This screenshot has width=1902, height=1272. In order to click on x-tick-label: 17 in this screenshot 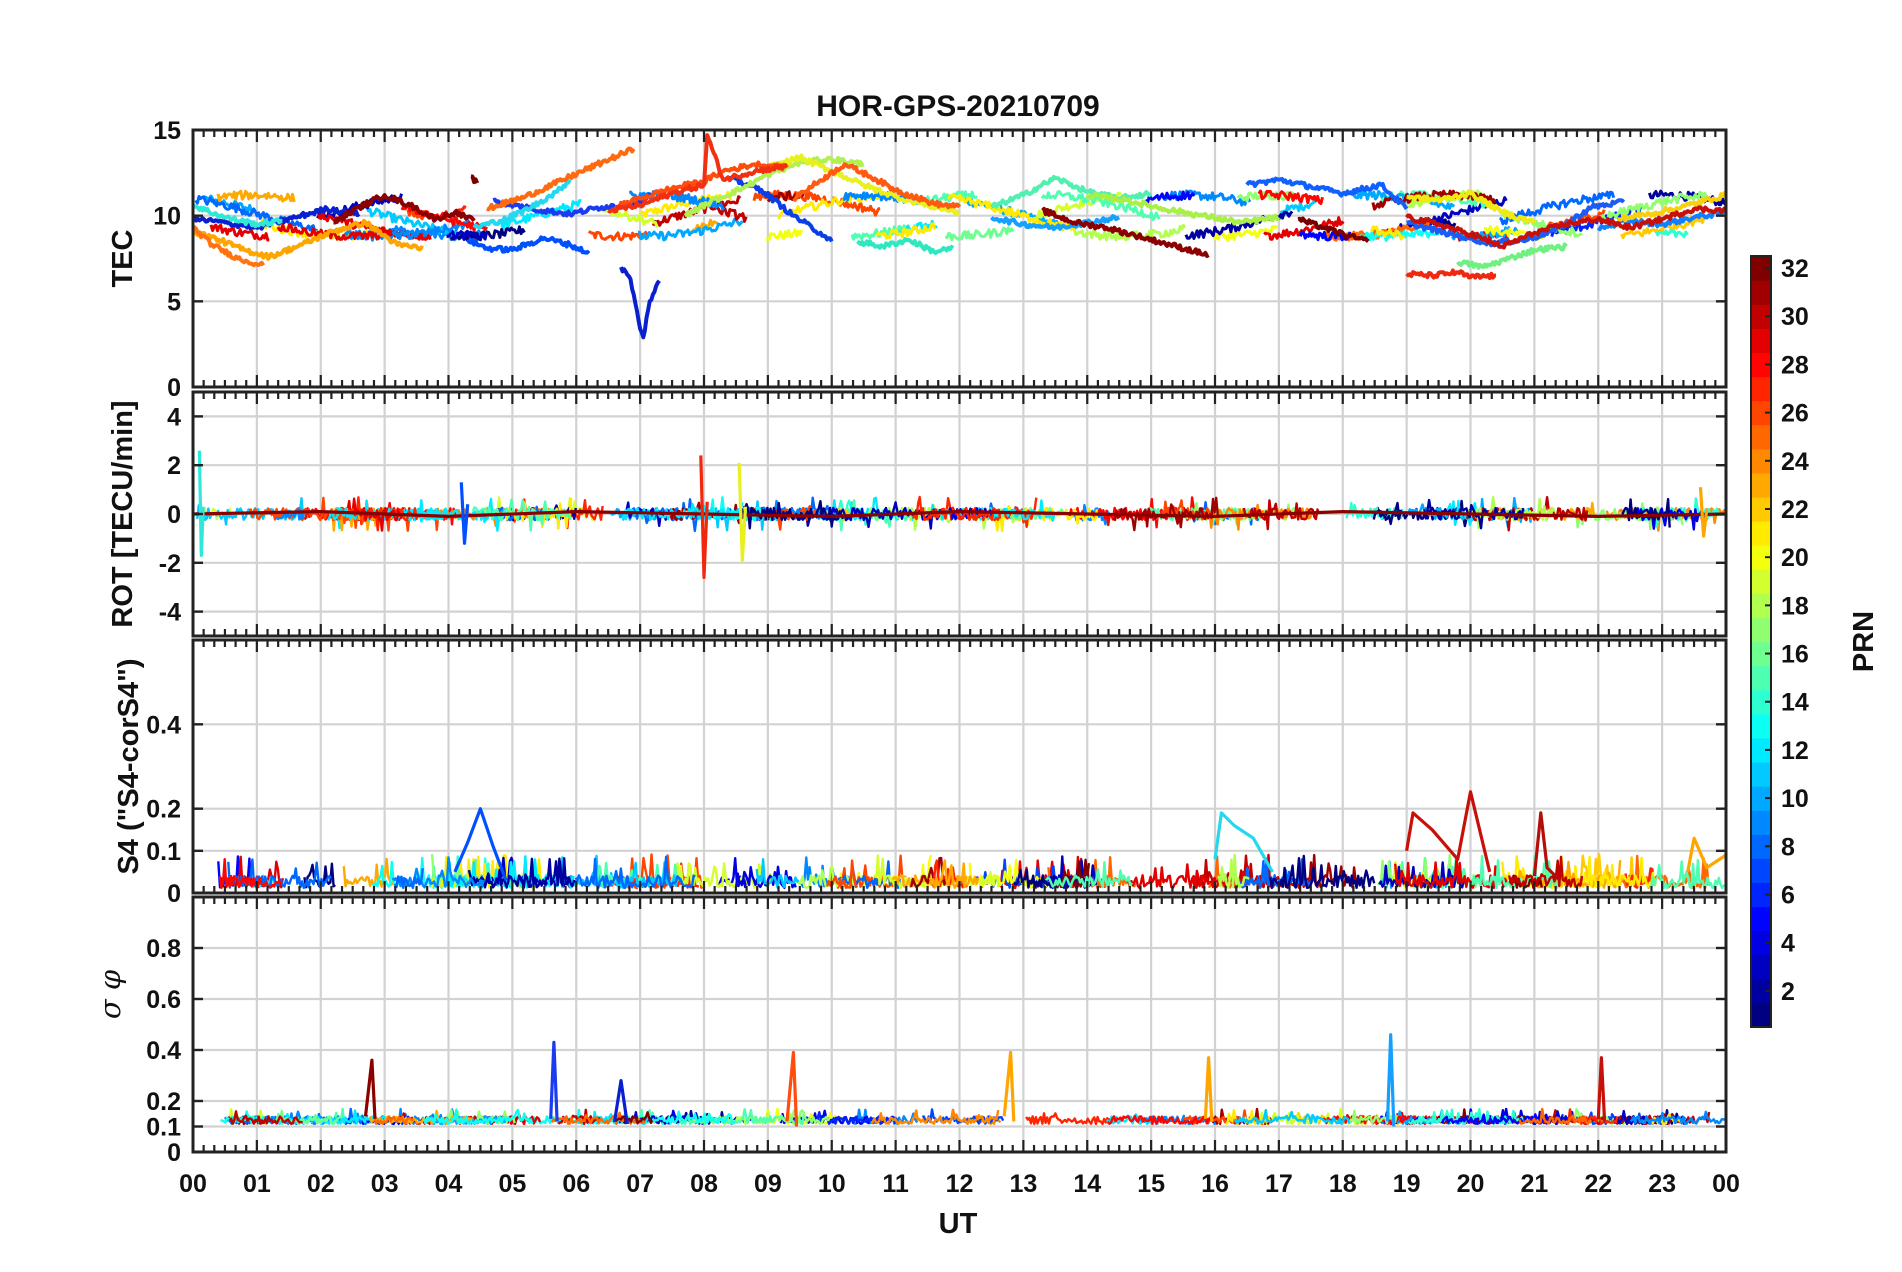, I will do `click(1279, 1184)`.